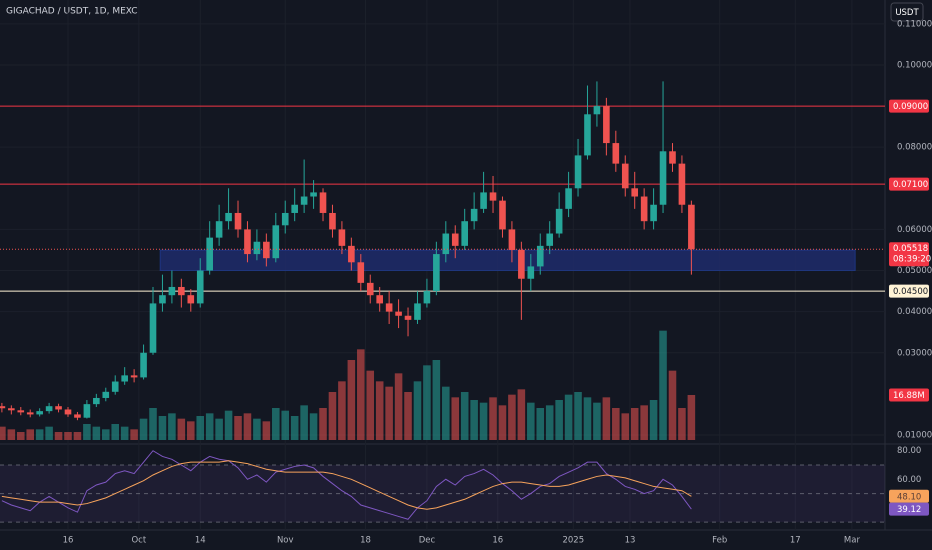 Image resolution: width=932 pixels, height=550 pixels. I want to click on price-tag-label: 0.05518, so click(910, 249).